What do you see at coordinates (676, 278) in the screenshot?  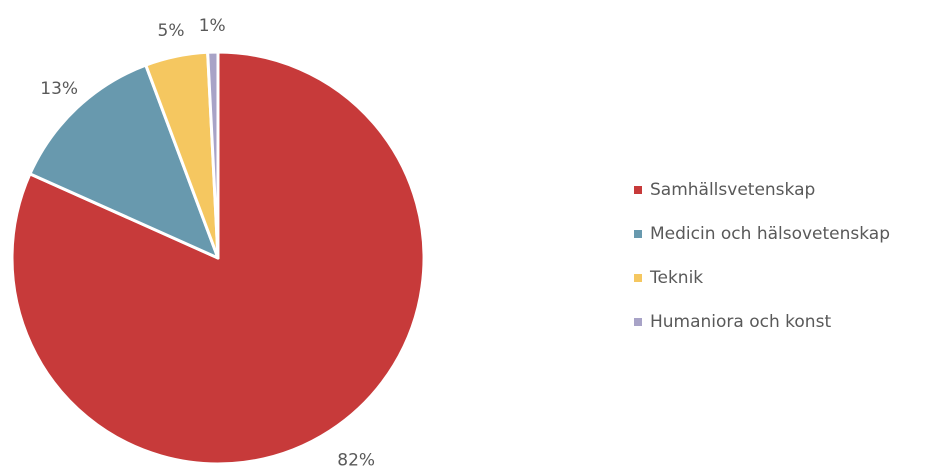 I see `legend-label: Teknik` at bounding box center [676, 278].